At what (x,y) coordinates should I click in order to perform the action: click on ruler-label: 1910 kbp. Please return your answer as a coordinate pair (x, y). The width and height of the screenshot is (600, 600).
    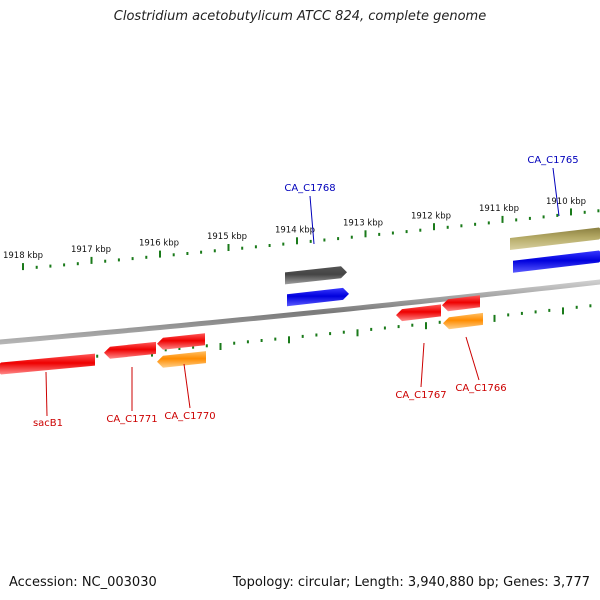
    Looking at the image, I should click on (566, 202).